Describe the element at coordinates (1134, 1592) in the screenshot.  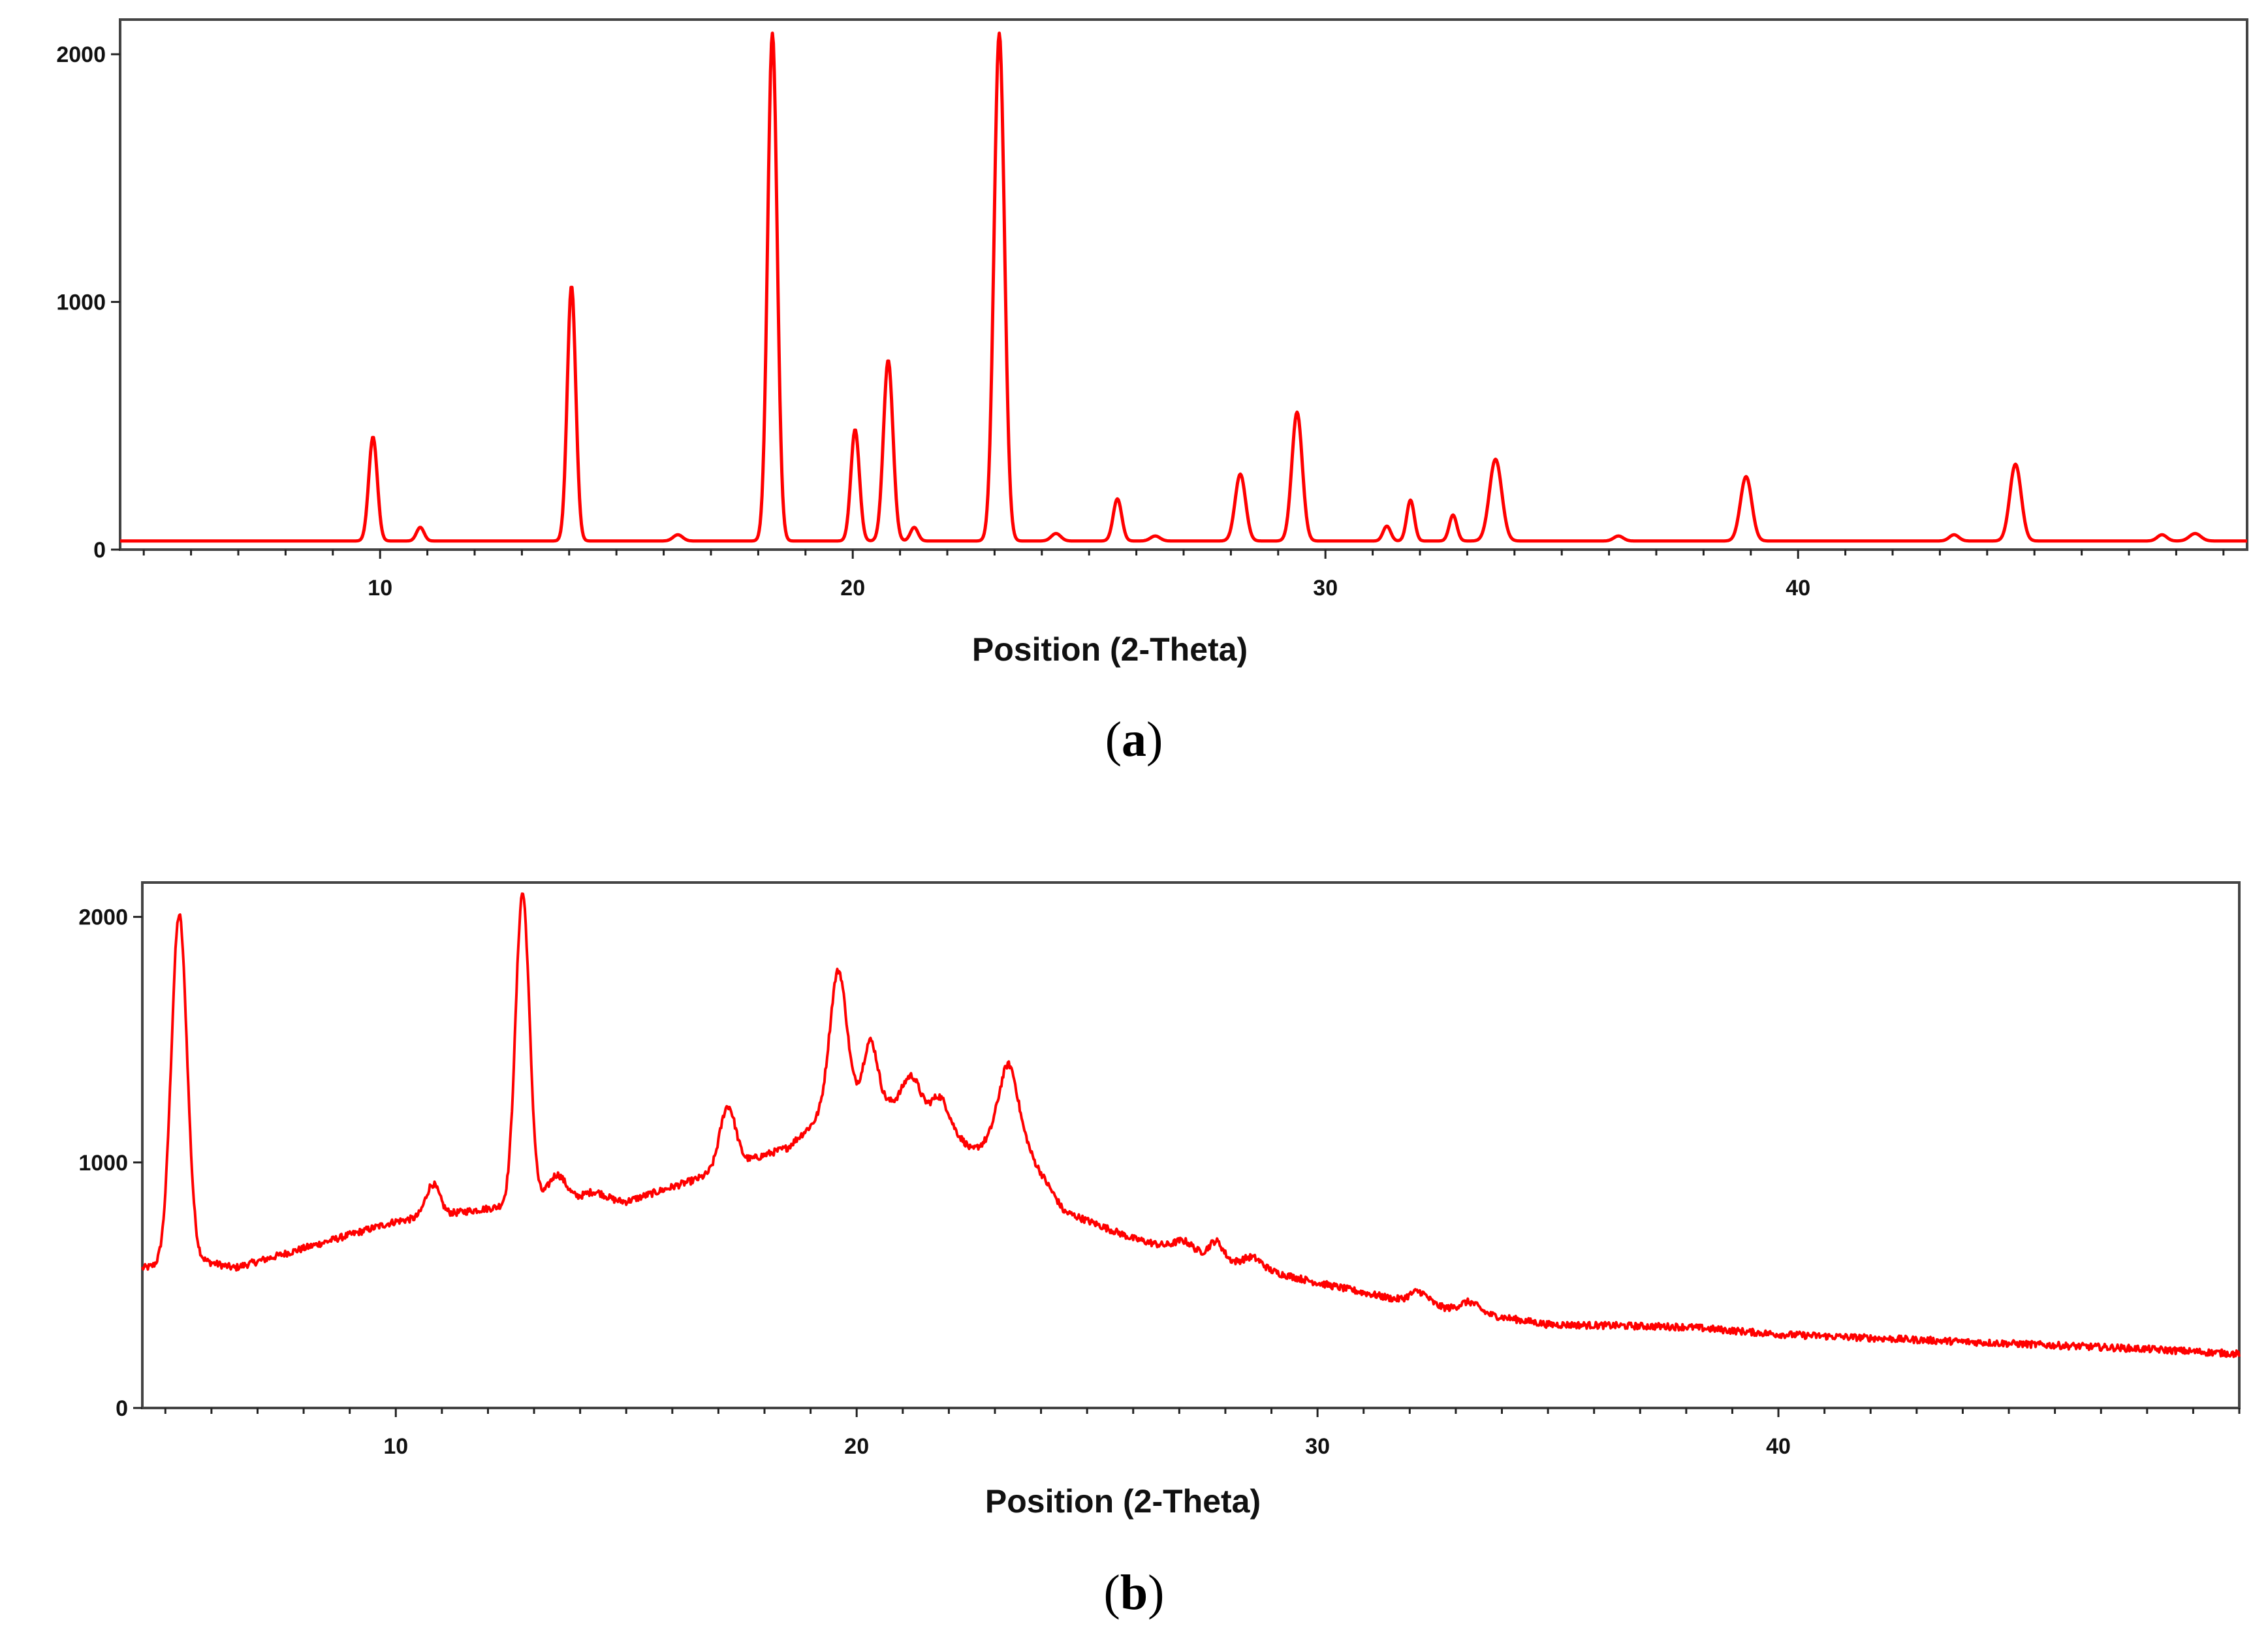
I see `chart-b-panel-label: (b)` at that location.